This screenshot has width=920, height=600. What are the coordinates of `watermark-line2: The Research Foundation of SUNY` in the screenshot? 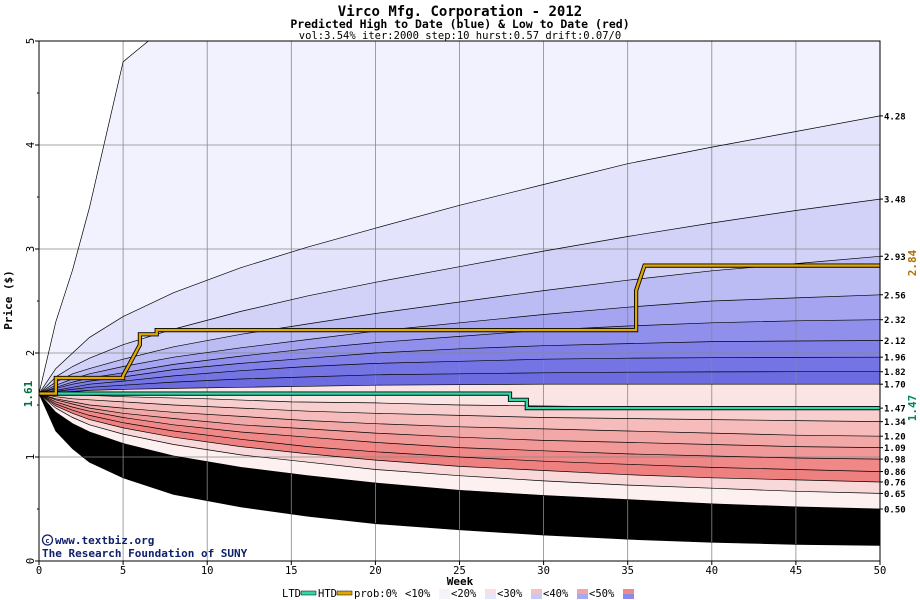 It's located at (145, 553).